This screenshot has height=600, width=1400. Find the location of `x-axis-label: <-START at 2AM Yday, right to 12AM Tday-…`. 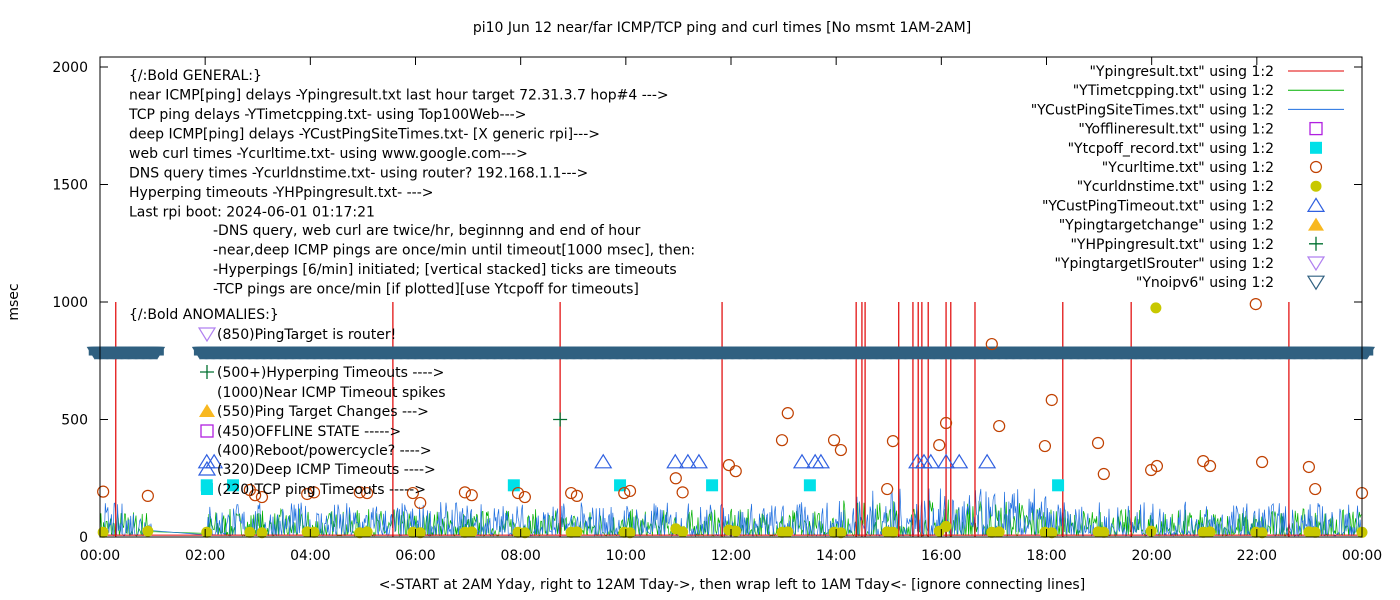

x-axis-label: <-START at 2AM Yday, right to 12AM Tday-… is located at coordinates (732, 585).